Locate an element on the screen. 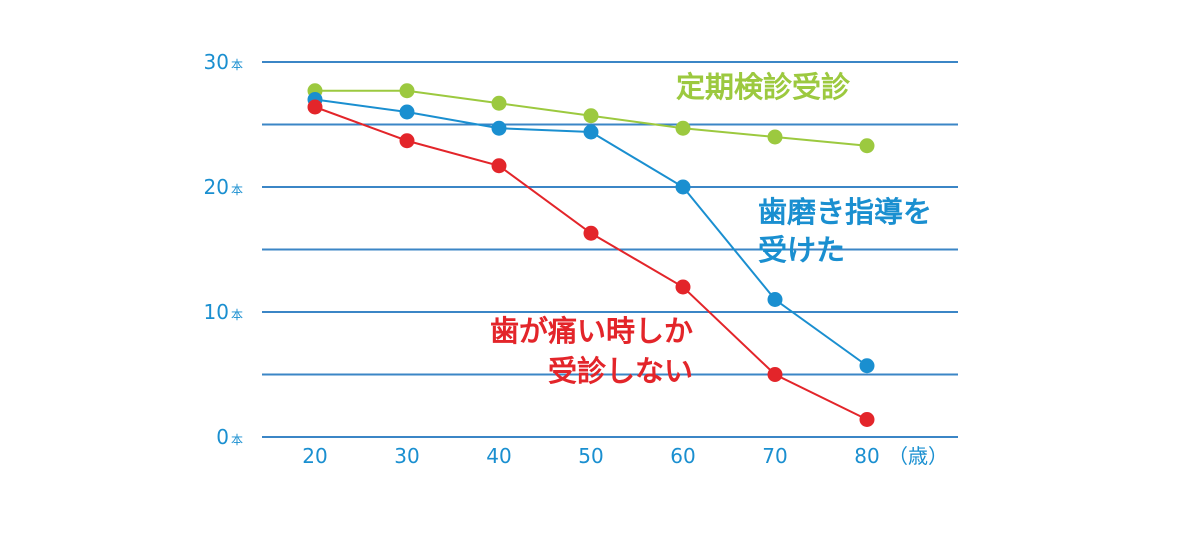  x-tick-label: 70 is located at coordinates (774, 456).